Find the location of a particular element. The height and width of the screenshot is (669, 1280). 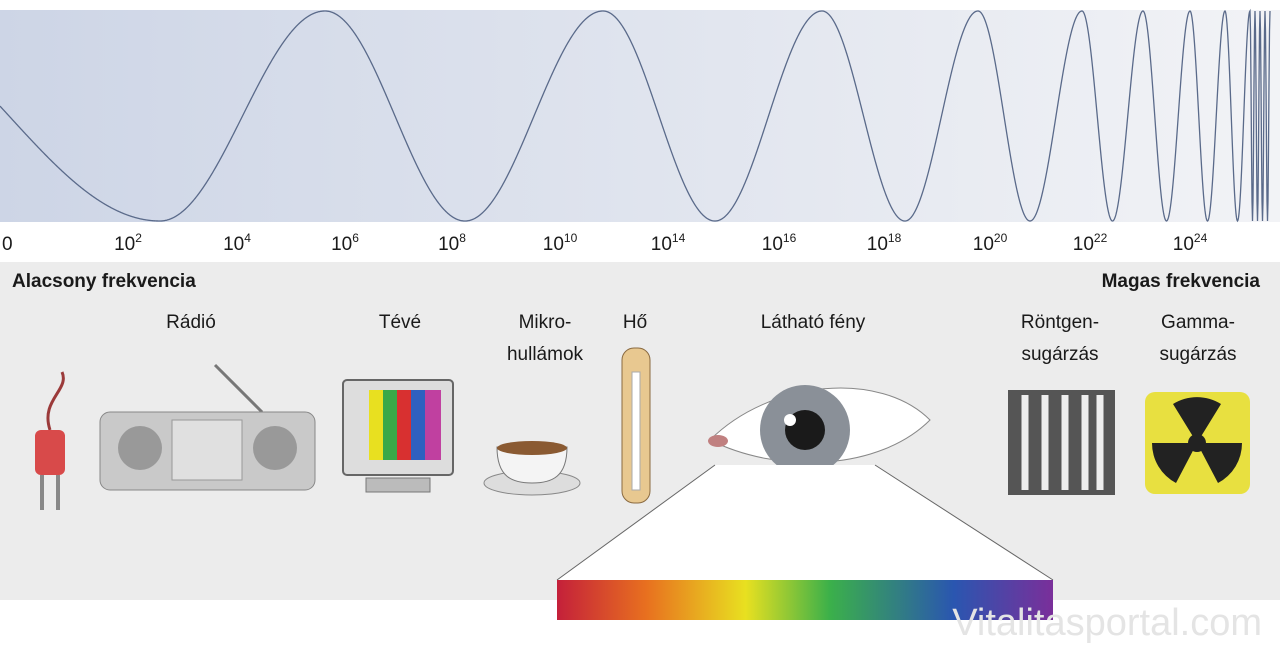

scale-label: 10¹⁰ is located at coordinates (560, 243).